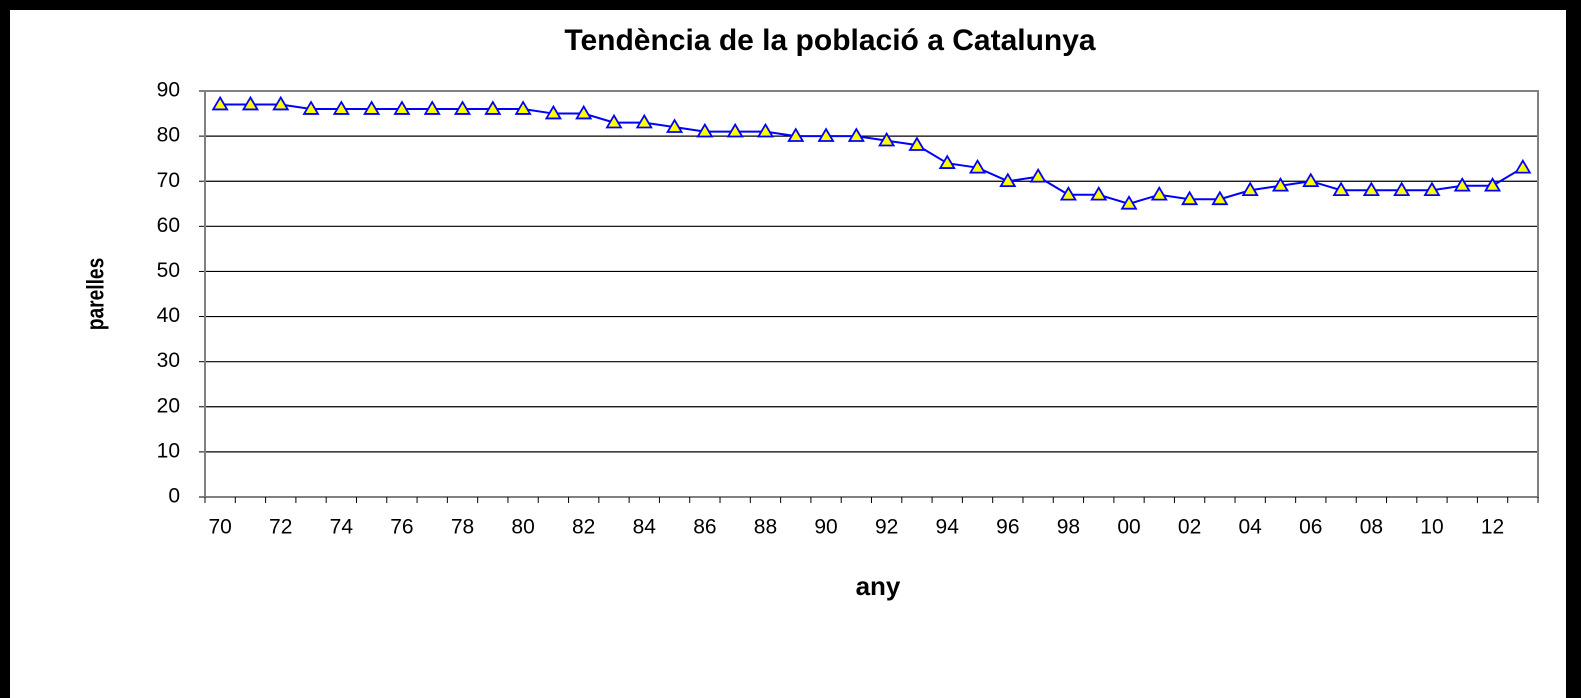  I want to click on y-axis-label: parelles, so click(95, 294).